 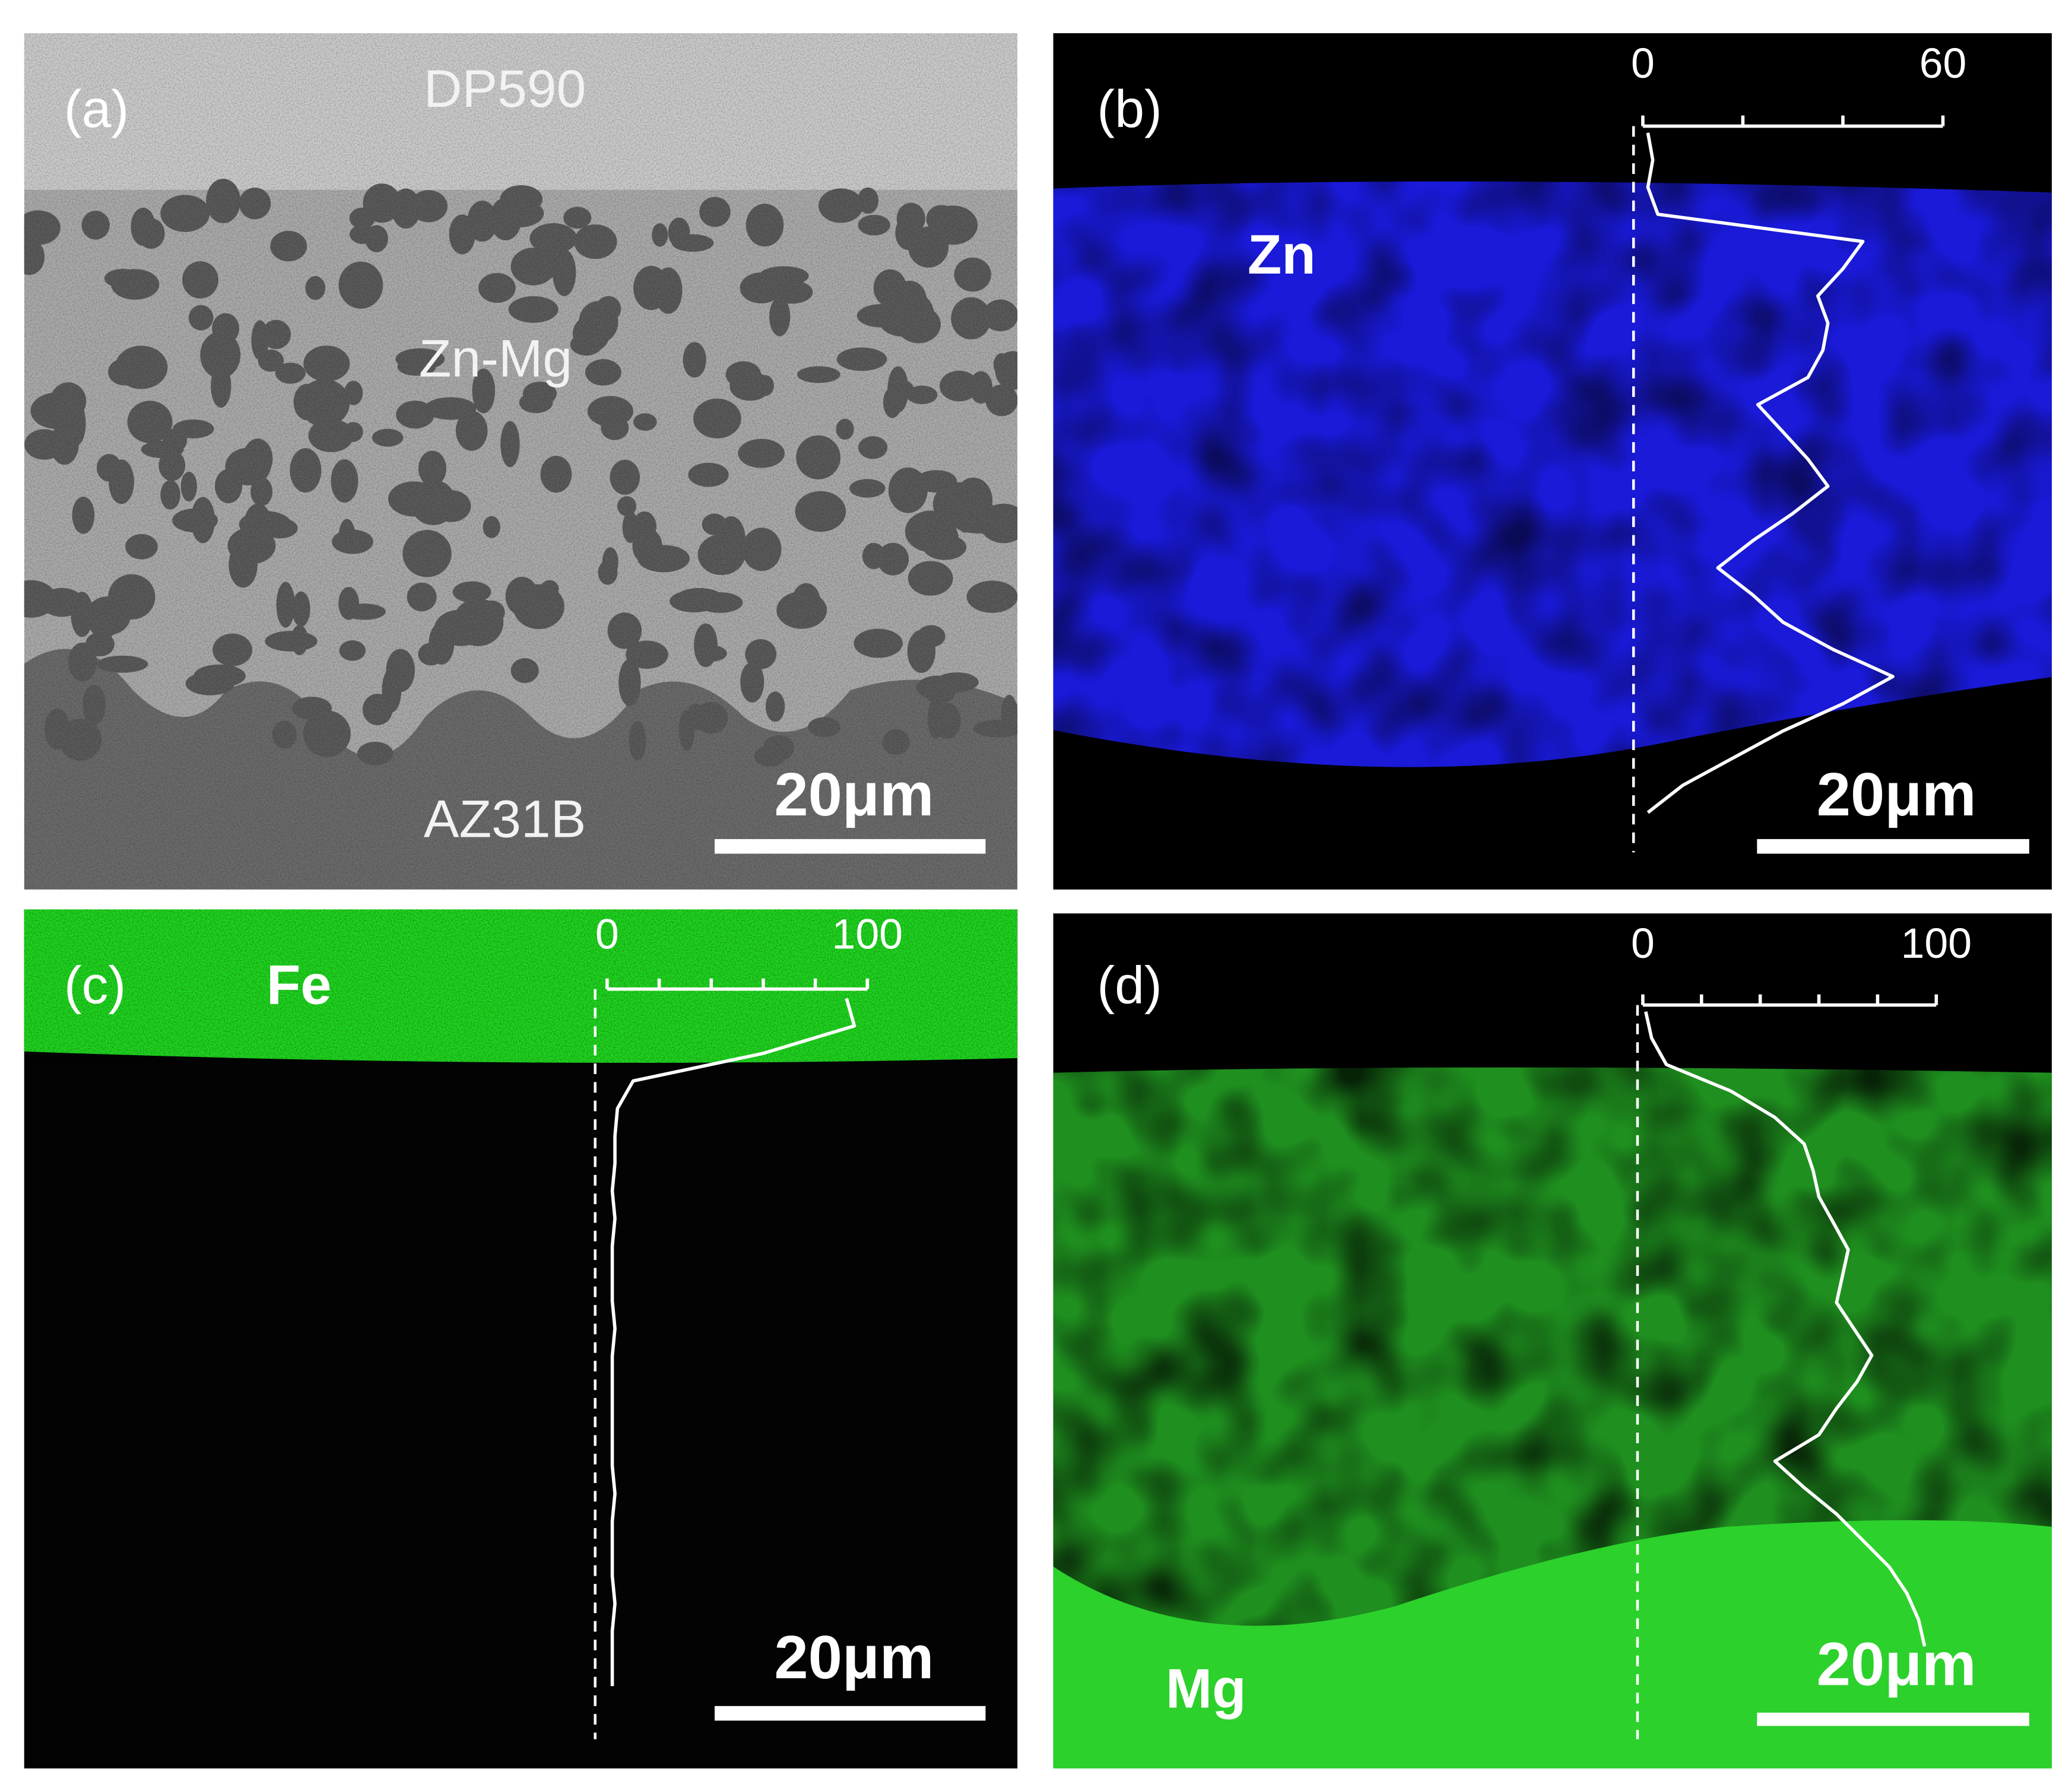 I want to click on tick-label: 60, so click(x=1943, y=63).